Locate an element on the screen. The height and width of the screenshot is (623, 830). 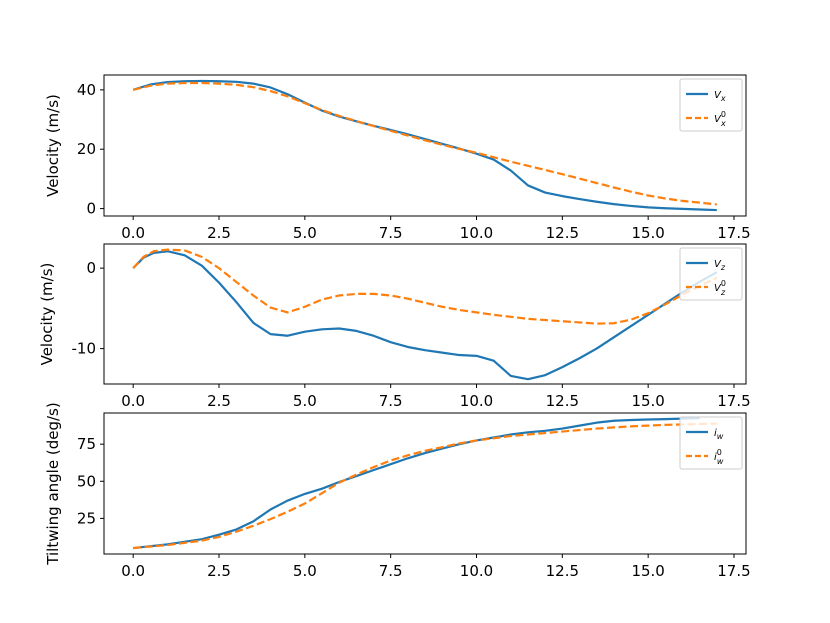
y-tick-label: -10 is located at coordinates (84, 349).